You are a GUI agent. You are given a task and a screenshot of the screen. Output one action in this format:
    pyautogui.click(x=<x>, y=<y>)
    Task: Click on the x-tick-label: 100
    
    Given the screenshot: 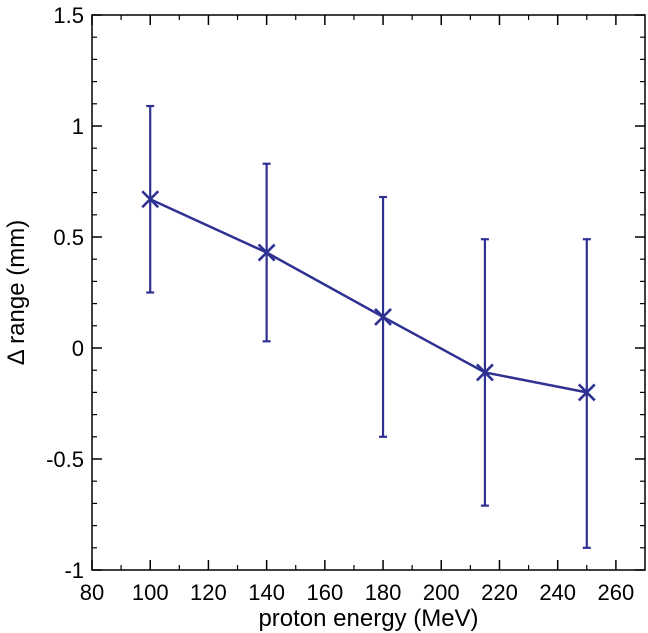 What is the action you would take?
    pyautogui.click(x=150, y=592)
    